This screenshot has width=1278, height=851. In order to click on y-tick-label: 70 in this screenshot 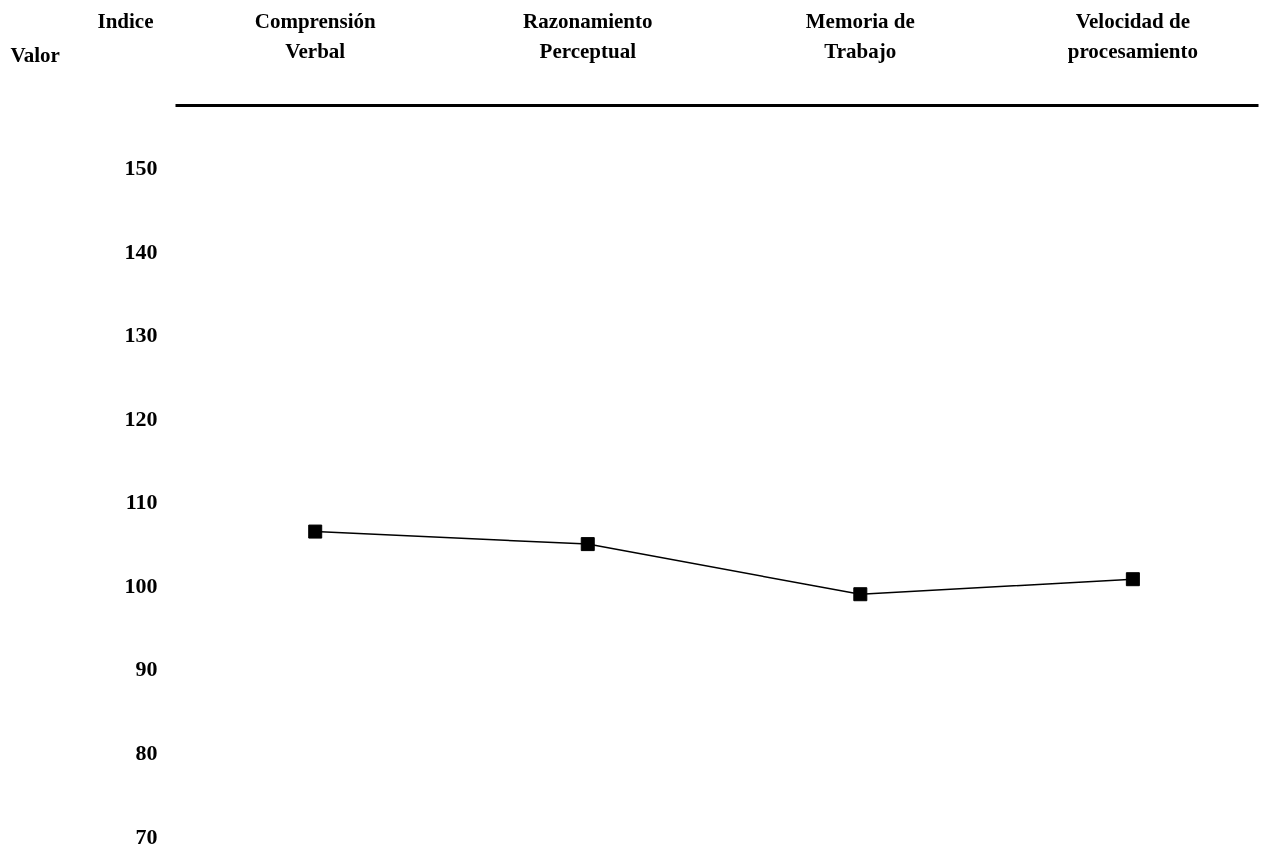, I will do `click(146, 836)`.